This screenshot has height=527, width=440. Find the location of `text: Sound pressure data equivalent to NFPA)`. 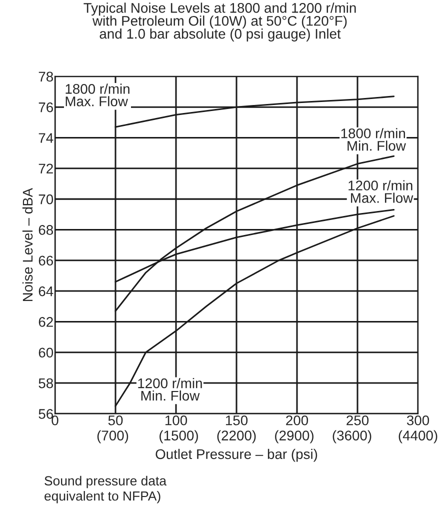

text: Sound pressure data equivalent to NFPA) is located at coordinates (105, 490).